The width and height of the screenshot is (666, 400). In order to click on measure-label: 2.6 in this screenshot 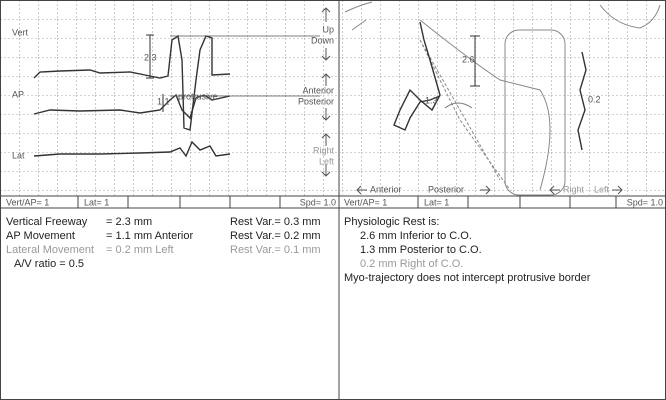, I will do `click(468, 59)`.